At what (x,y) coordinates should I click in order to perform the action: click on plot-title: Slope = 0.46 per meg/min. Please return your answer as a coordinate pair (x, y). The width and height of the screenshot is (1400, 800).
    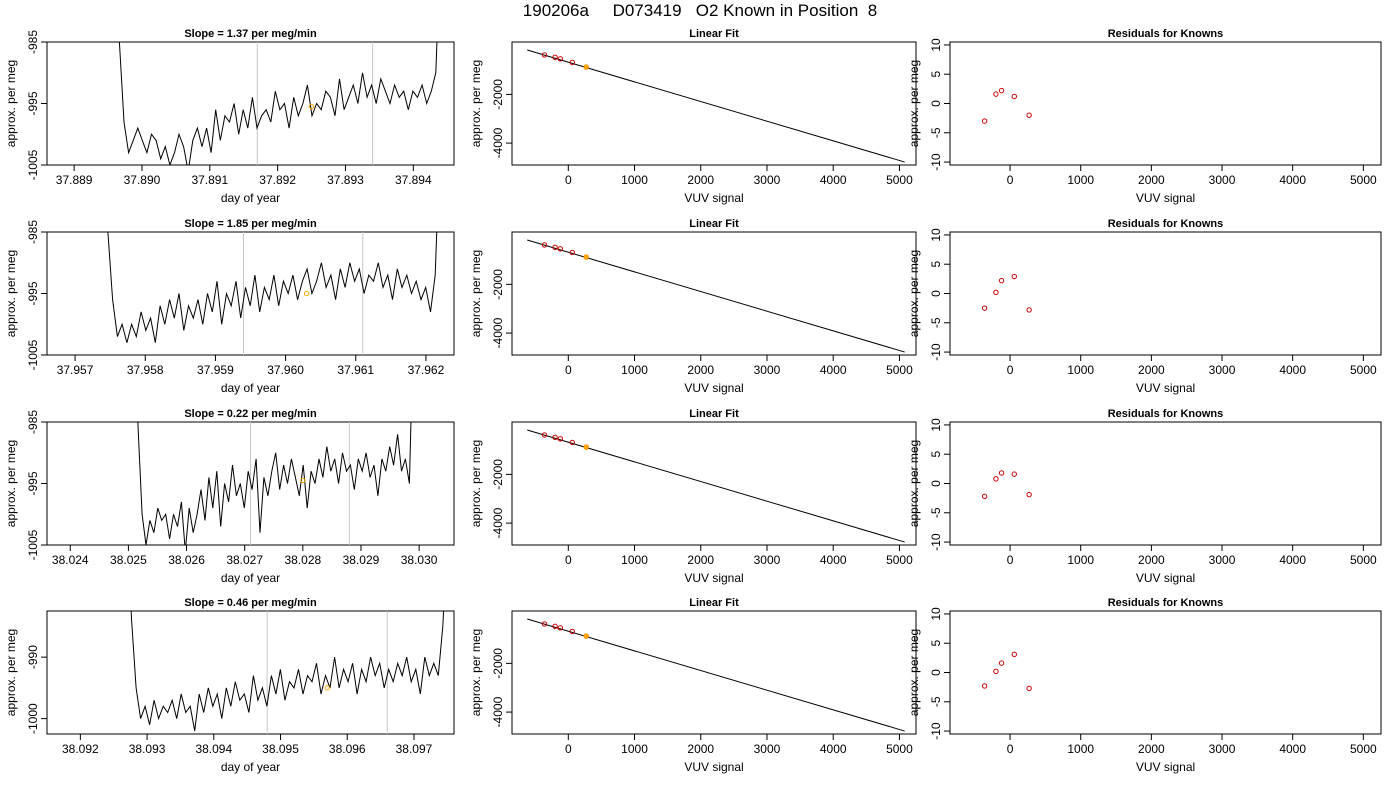
    Looking at the image, I should click on (250, 603).